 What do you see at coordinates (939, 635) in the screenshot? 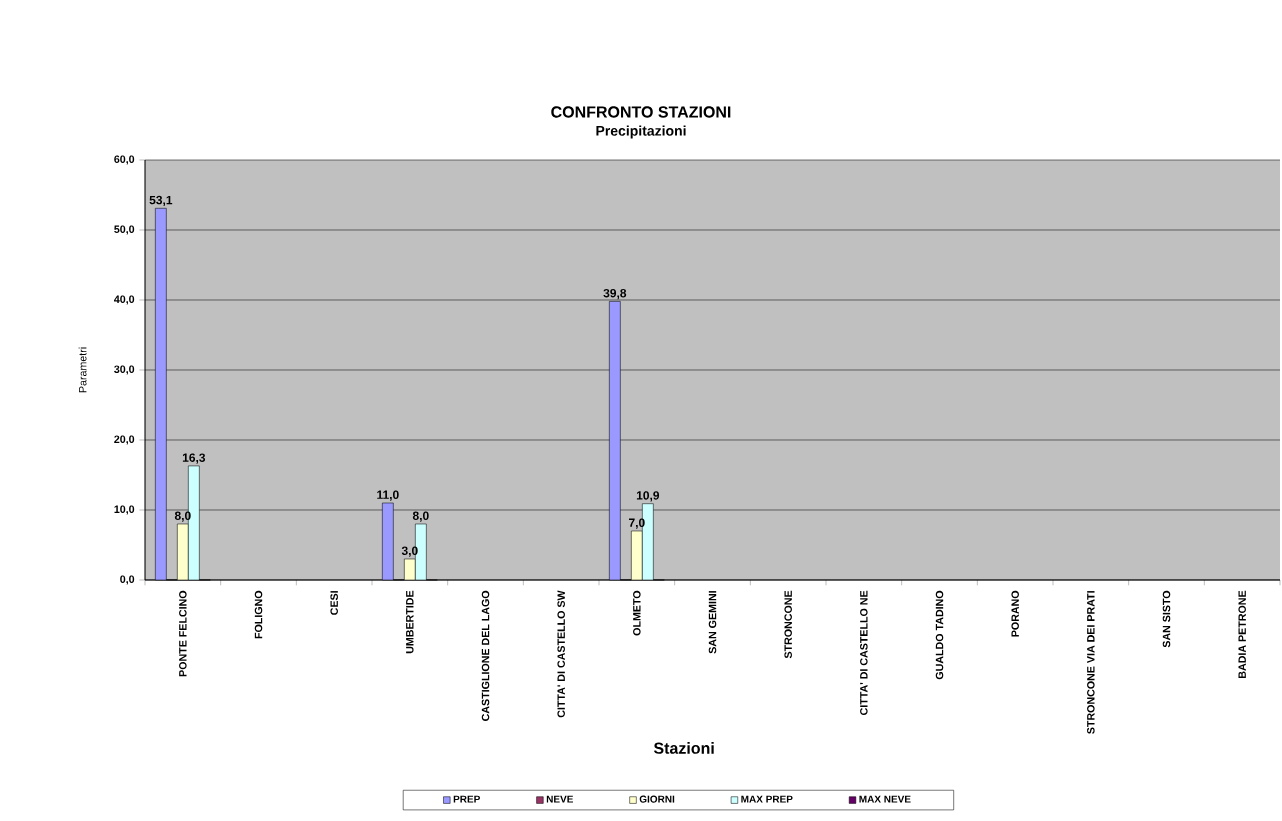
I see `x-tick-label: GUALDO TADINO` at bounding box center [939, 635].